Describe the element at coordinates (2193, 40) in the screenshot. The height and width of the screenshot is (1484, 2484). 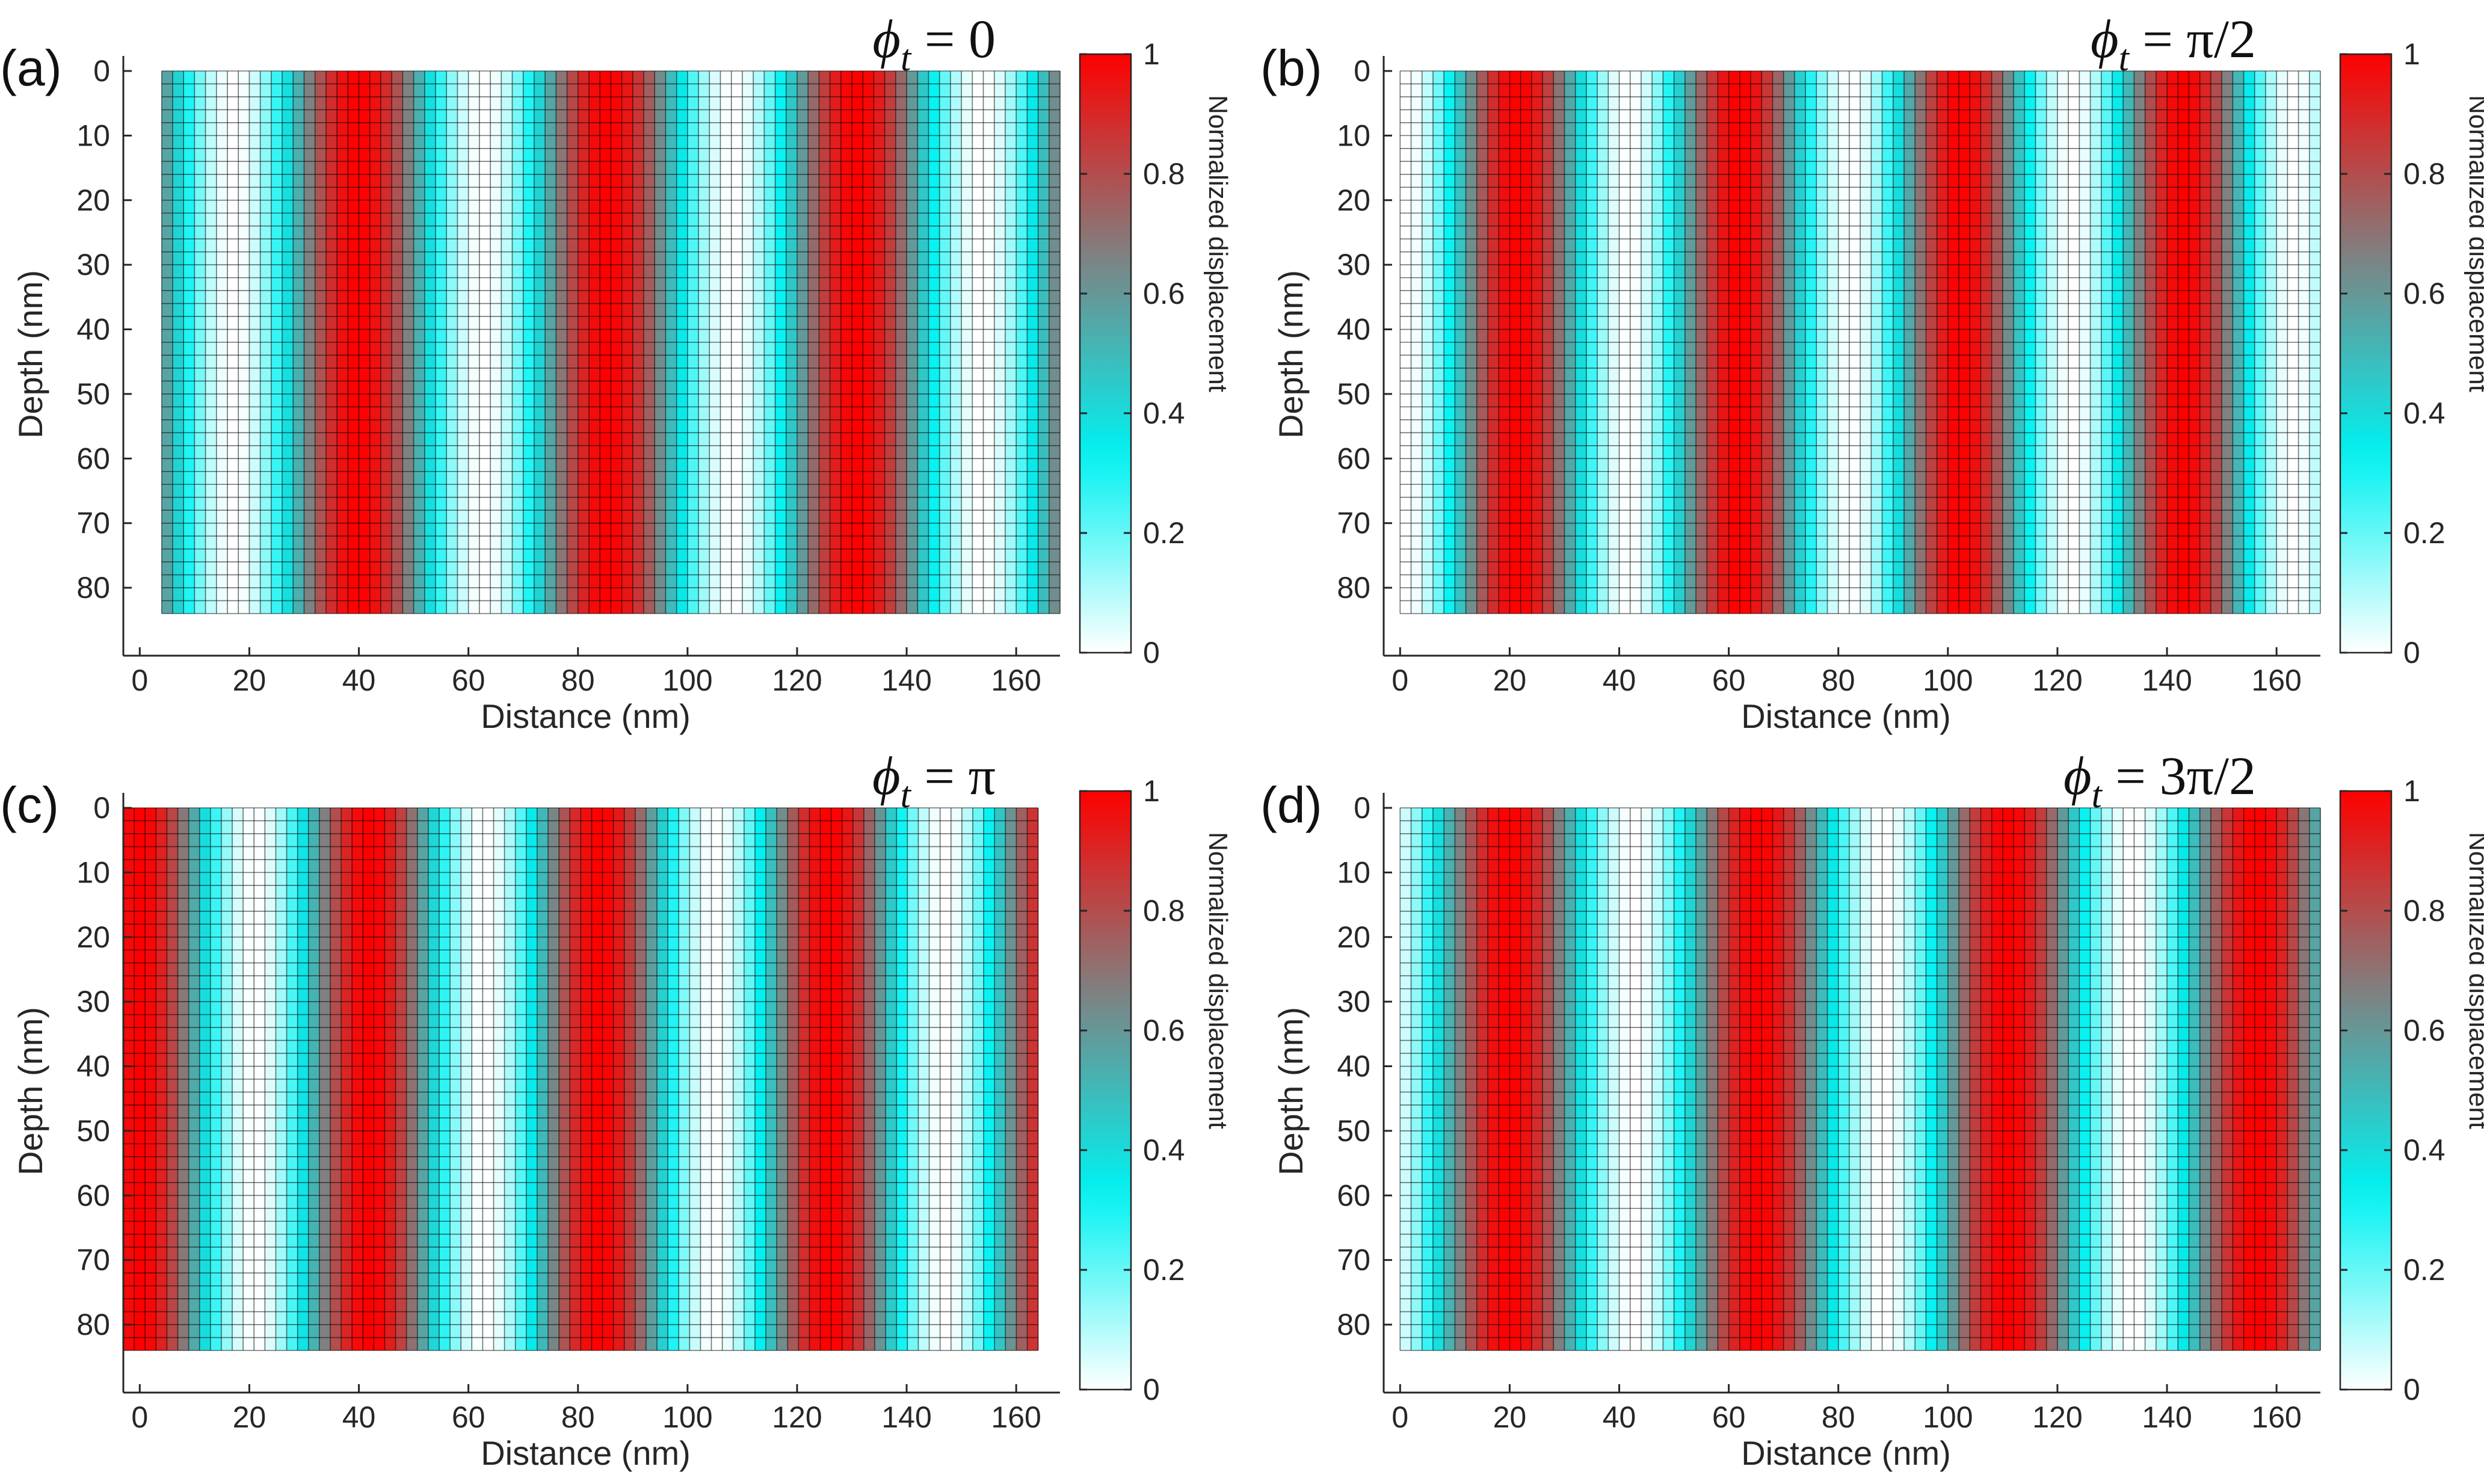
I see `title-value: = π/2` at that location.